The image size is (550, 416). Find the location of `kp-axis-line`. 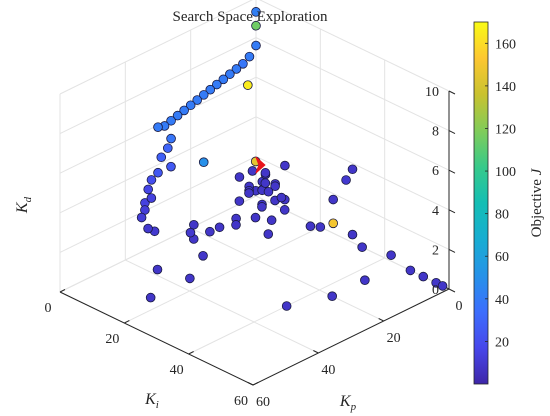

kp-axis-line is located at coordinates (156, 338).